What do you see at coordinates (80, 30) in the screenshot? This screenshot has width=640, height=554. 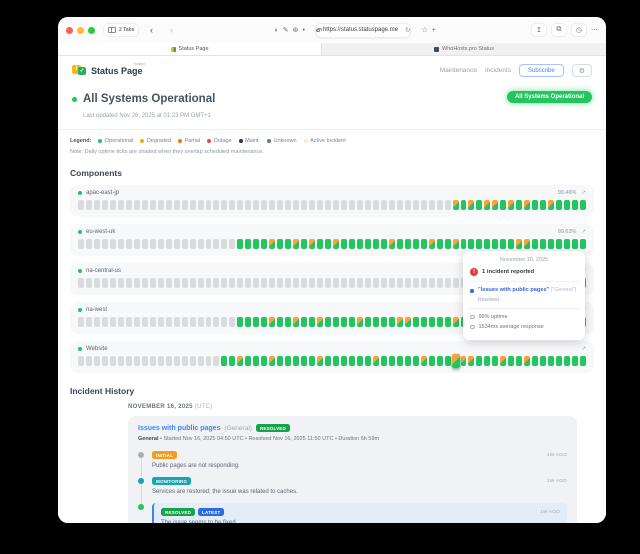 I see `minimize-window-button` at bounding box center [80, 30].